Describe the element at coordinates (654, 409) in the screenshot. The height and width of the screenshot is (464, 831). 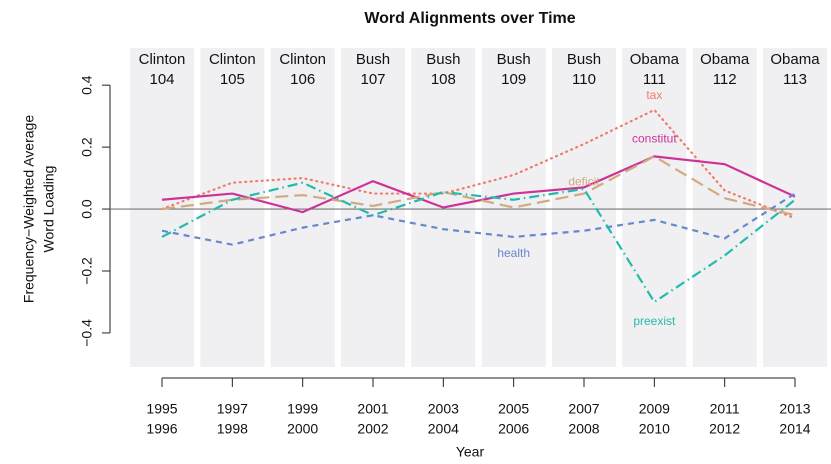
I see `x-tick-label: 2009` at that location.